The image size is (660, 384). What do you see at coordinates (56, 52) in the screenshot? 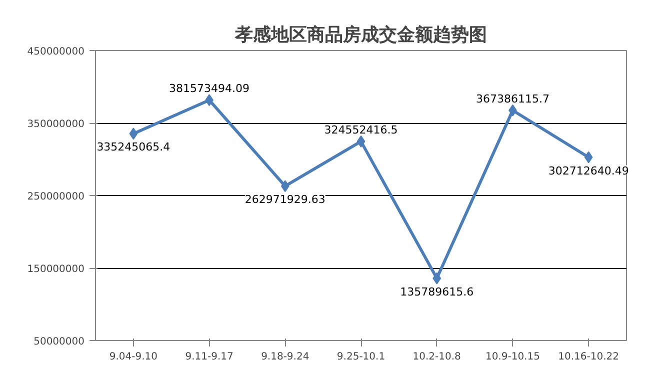
I see `y-tick-label: 450000000` at bounding box center [56, 52].